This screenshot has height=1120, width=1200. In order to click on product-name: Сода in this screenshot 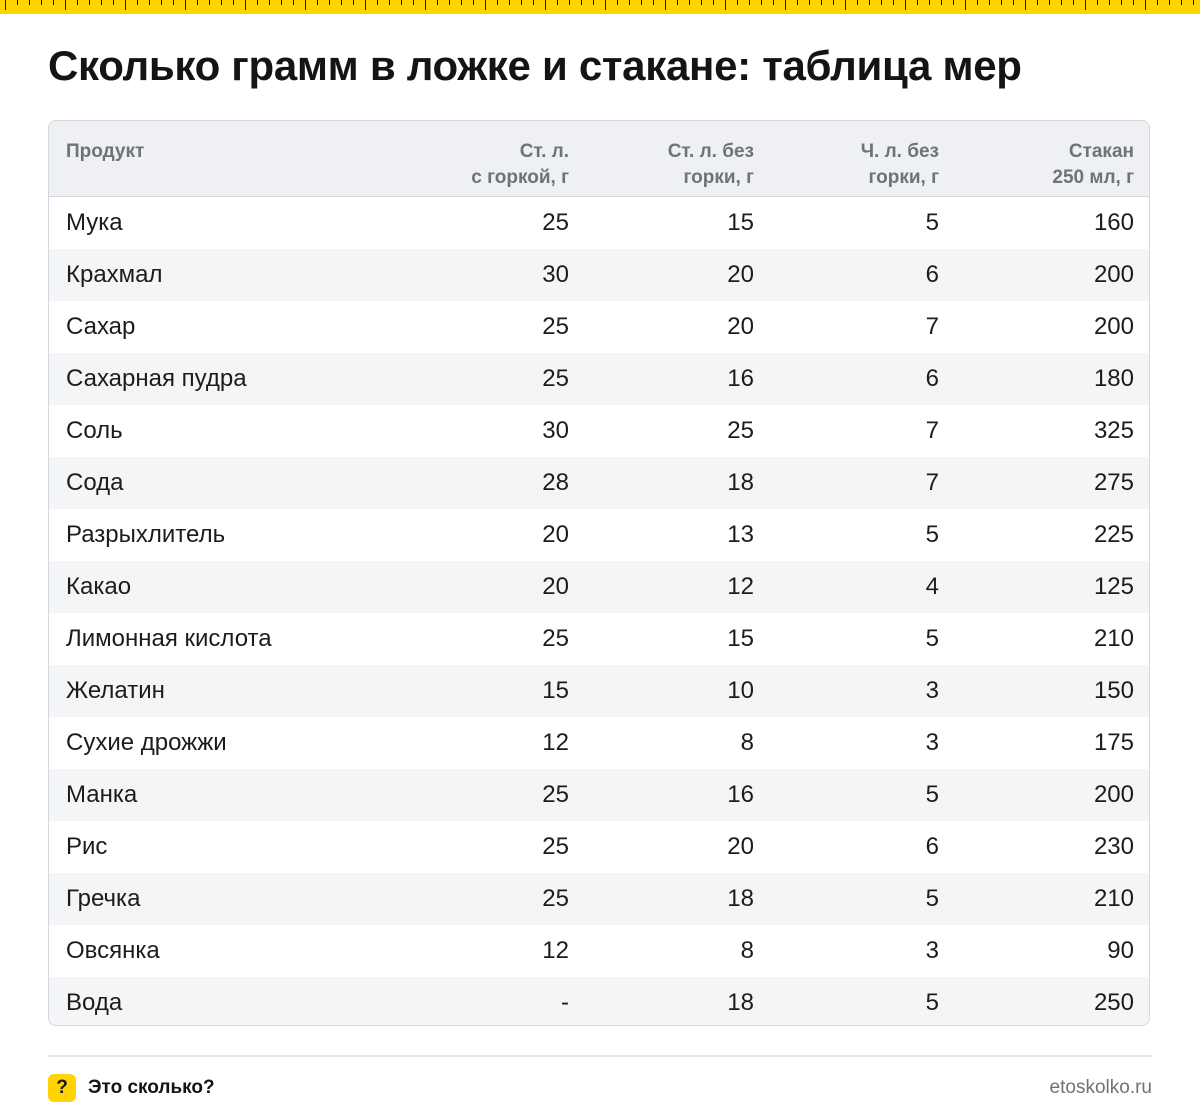, I will do `click(95, 482)`.